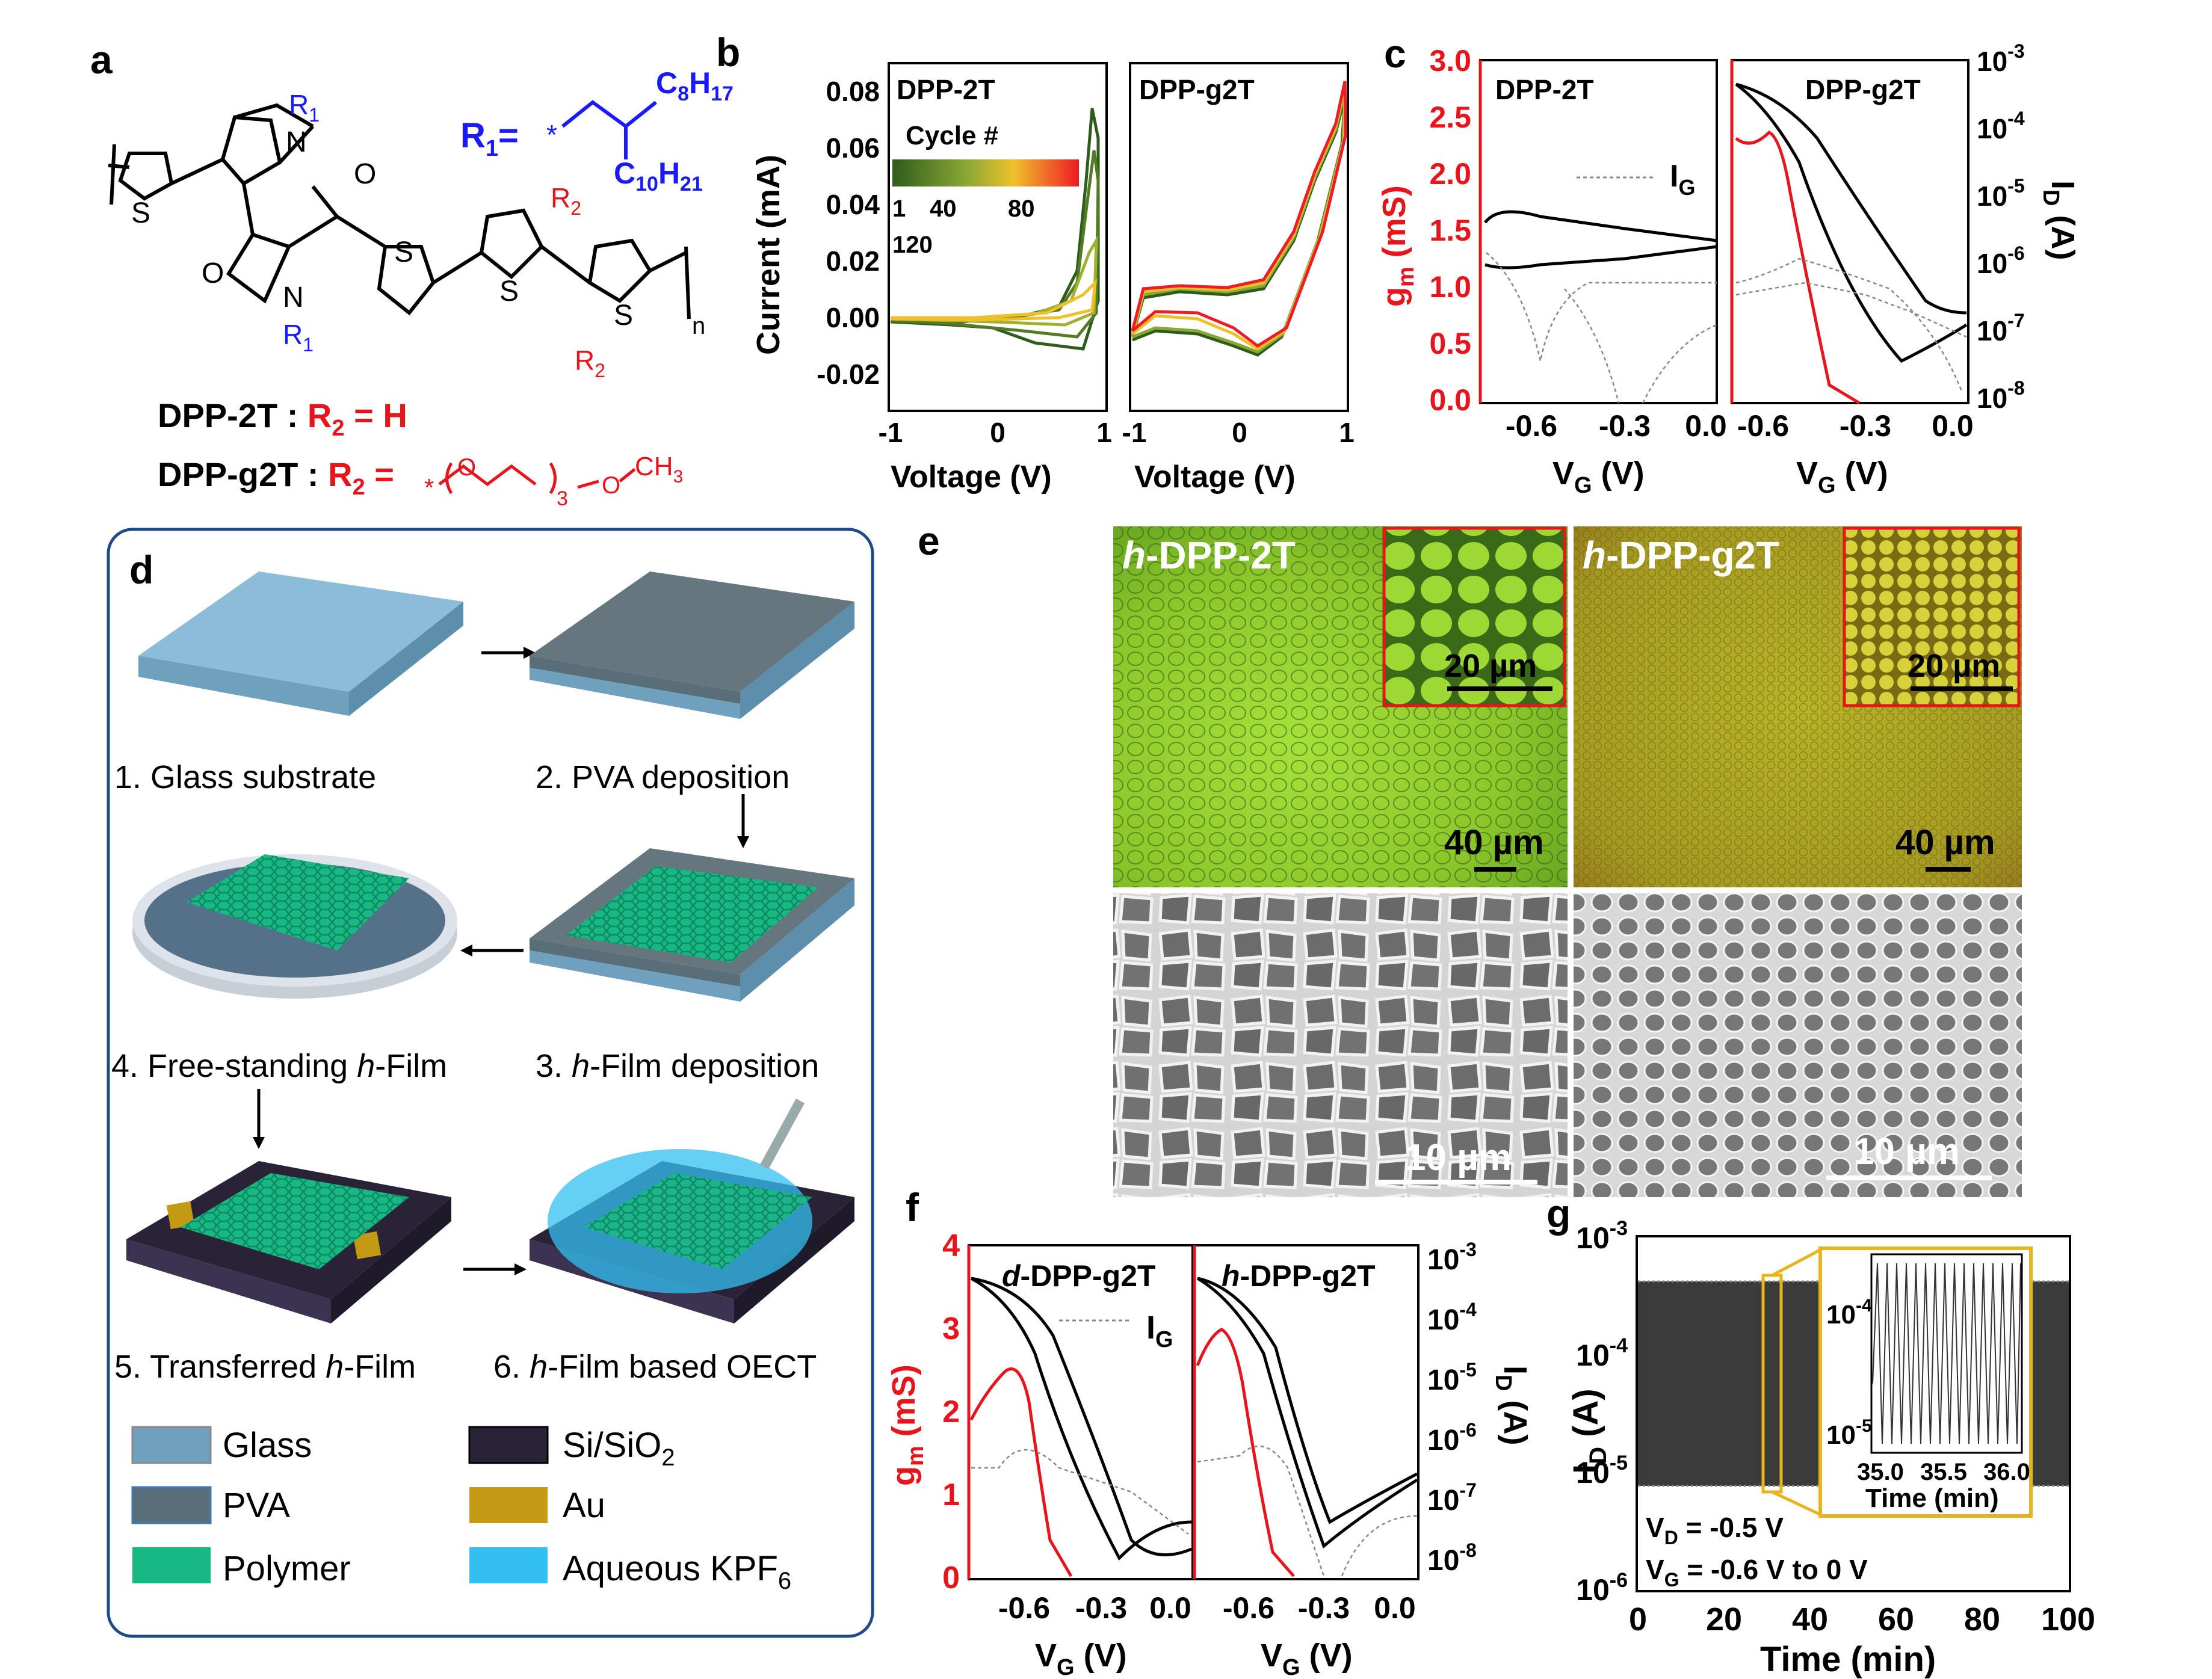  Describe the element at coordinates (101, 59) in the screenshot. I see `panel-letter-a: a` at that location.